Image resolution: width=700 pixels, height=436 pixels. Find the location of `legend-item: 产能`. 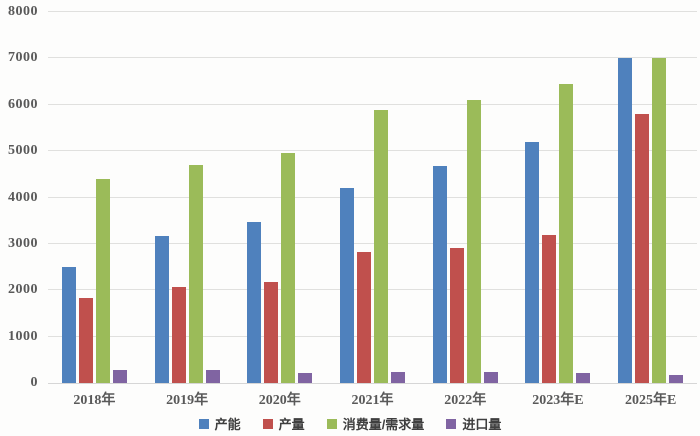

legend-item: 产能 is located at coordinates (219, 423).